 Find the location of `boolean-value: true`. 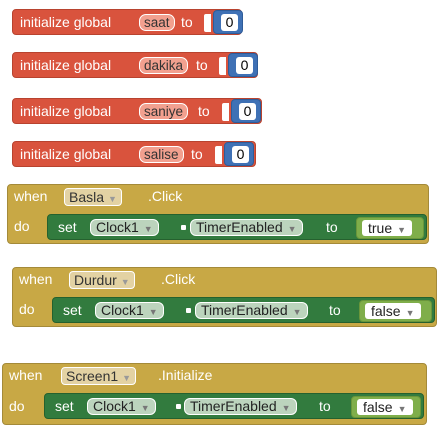

boolean-value: true is located at coordinates (380, 228).